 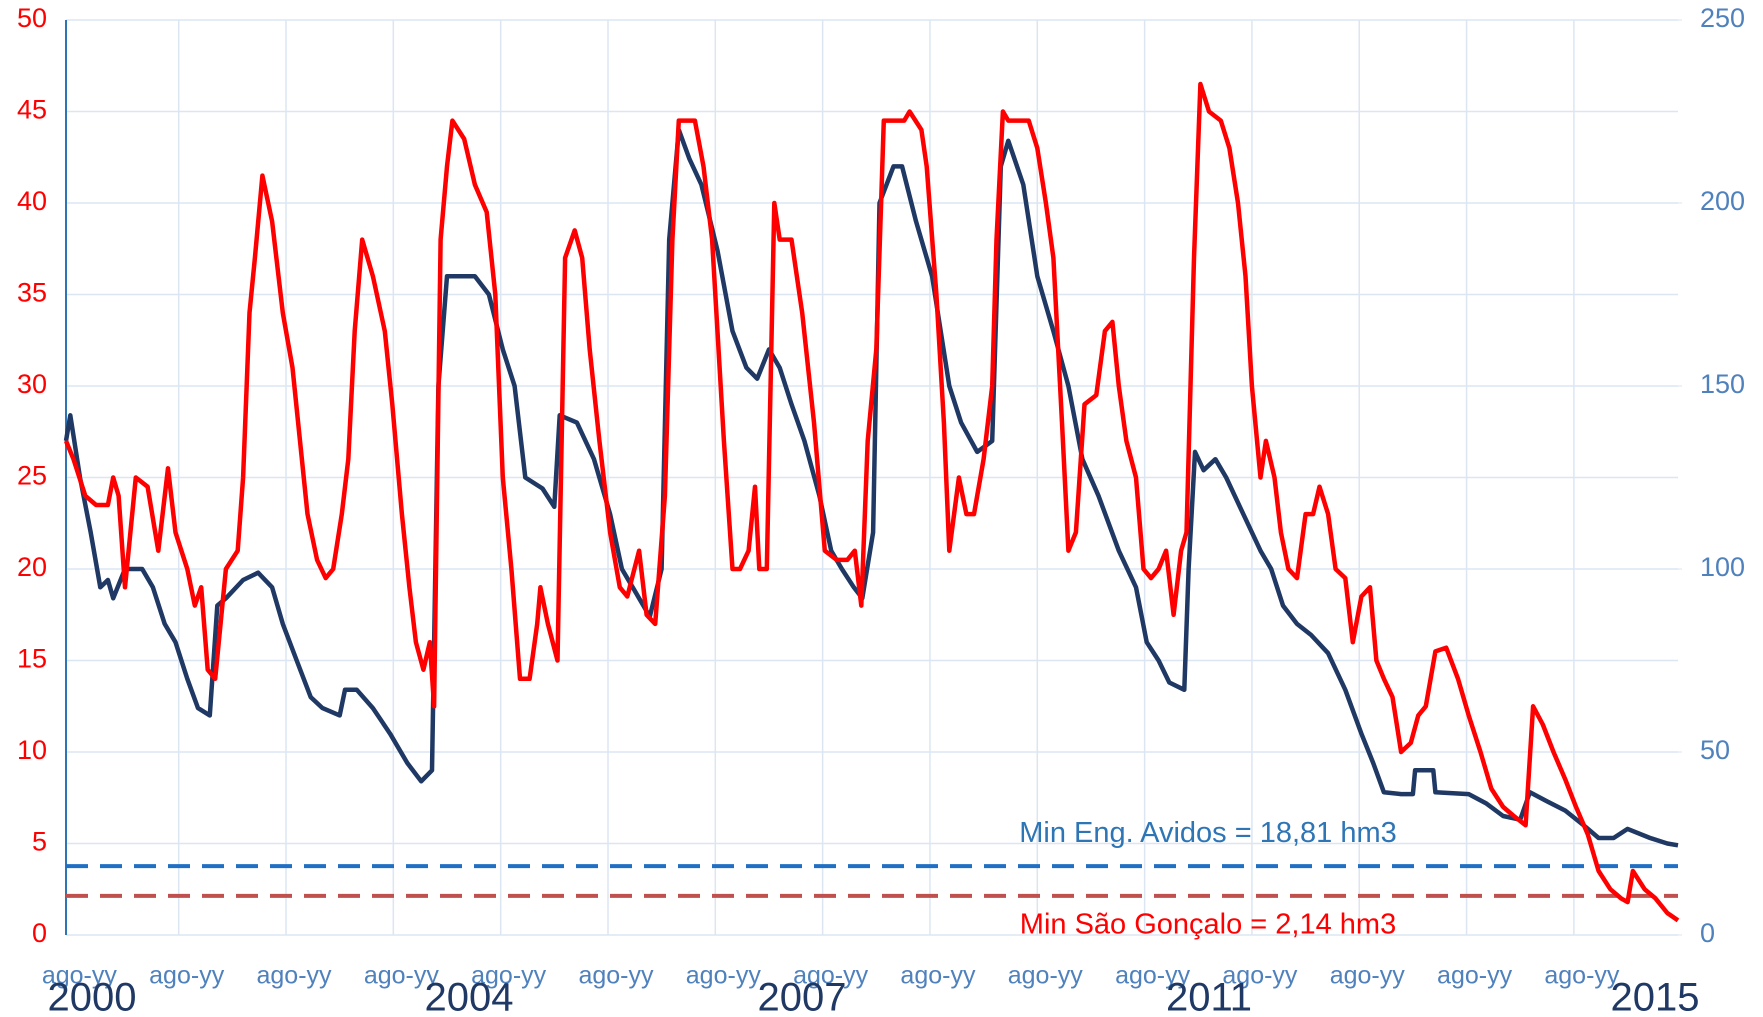 I want to click on y-tick-label: 30, so click(x=32, y=384).